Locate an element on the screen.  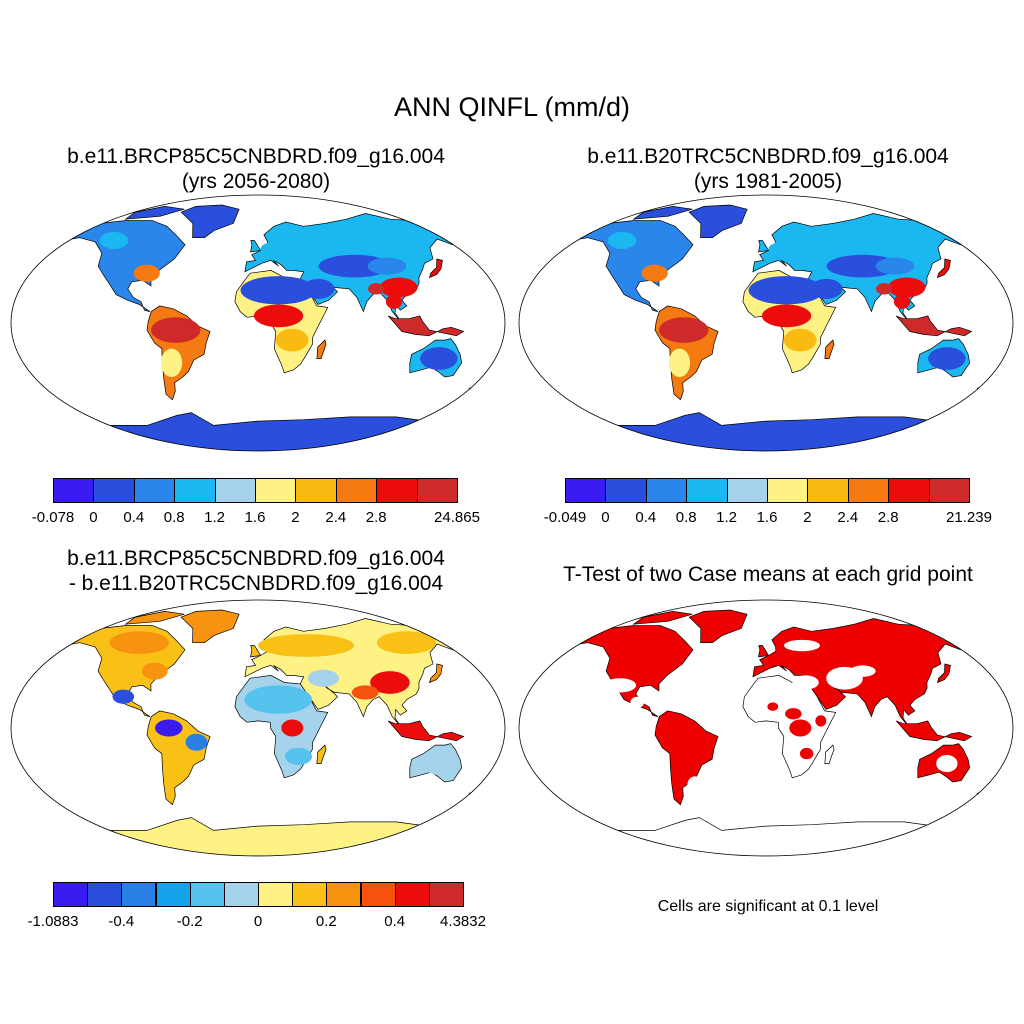
colorbar-label: 0.8 is located at coordinates (686, 517).